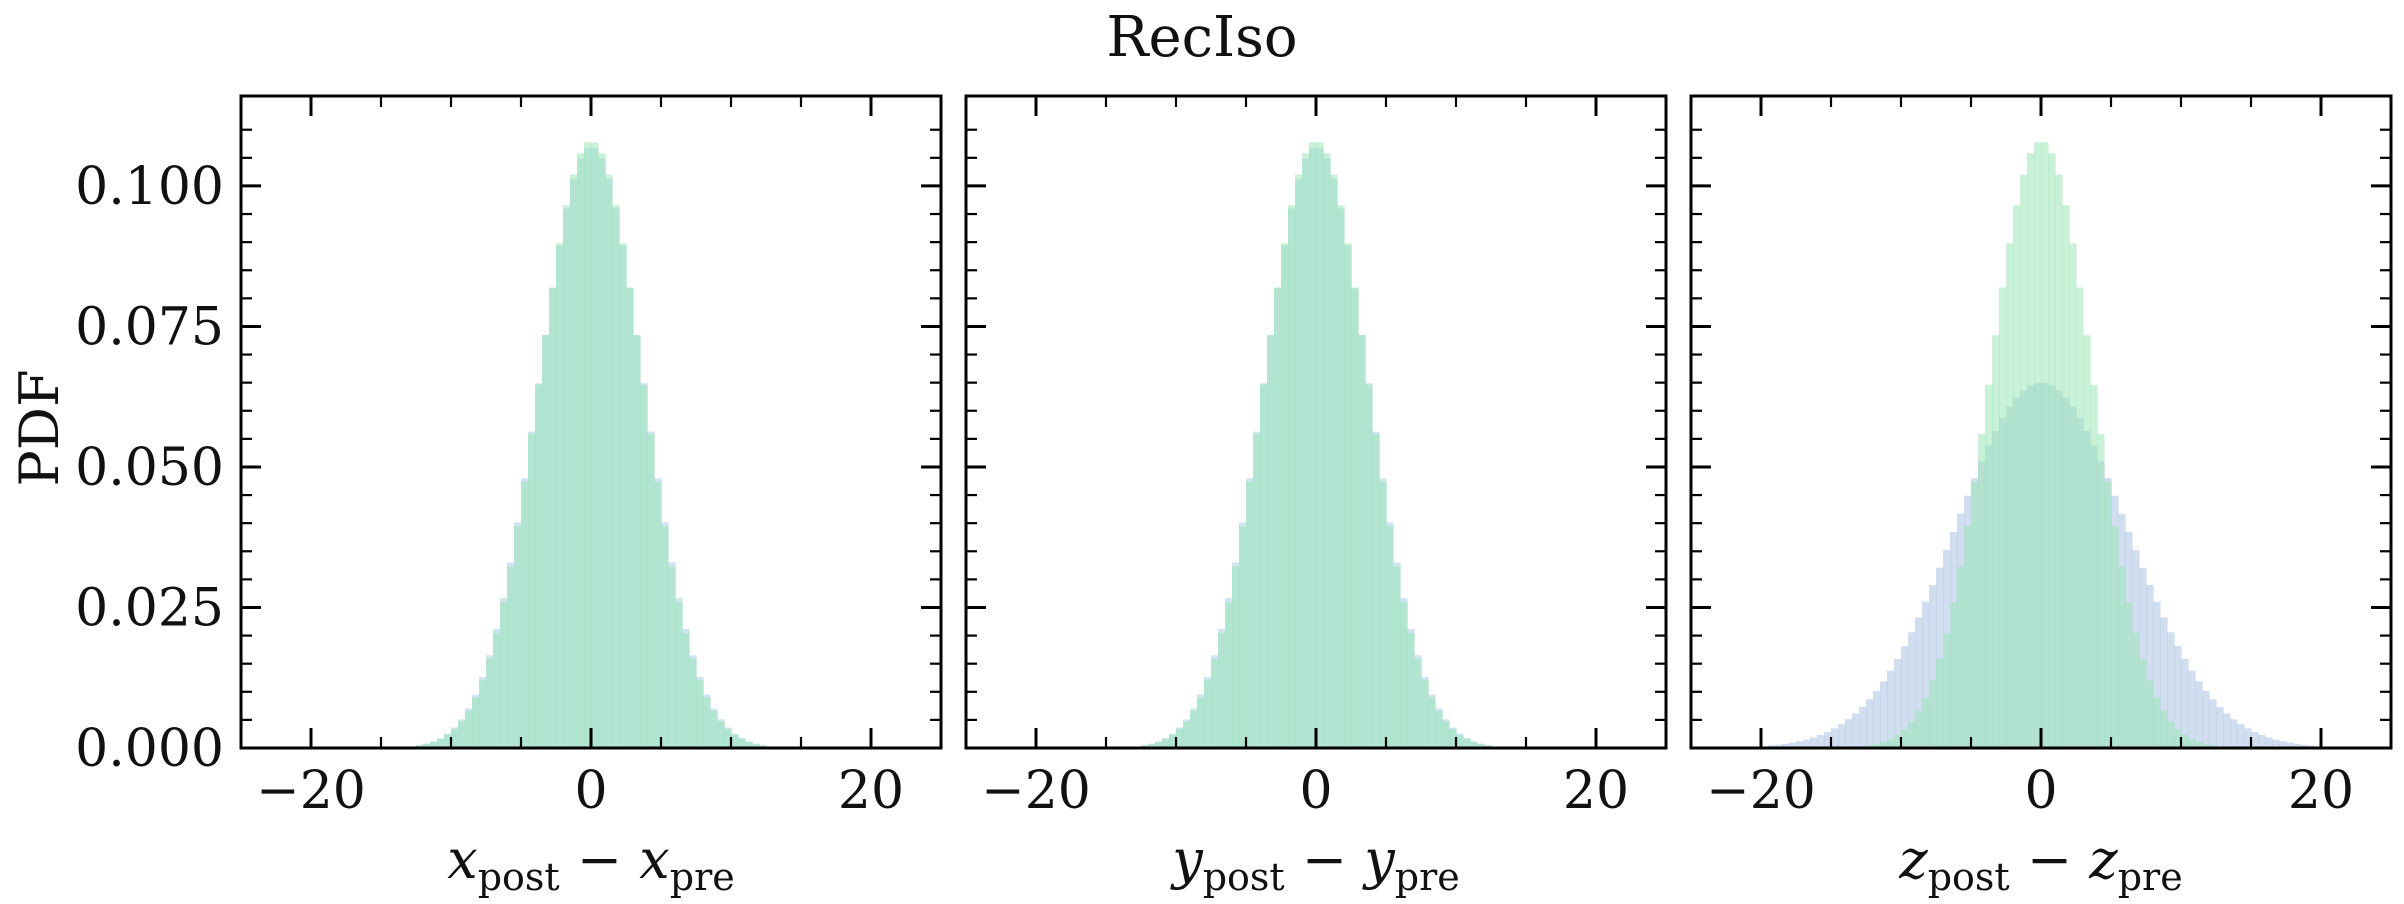  I want to click on y-tick-label: 0.075, so click(149, 327).